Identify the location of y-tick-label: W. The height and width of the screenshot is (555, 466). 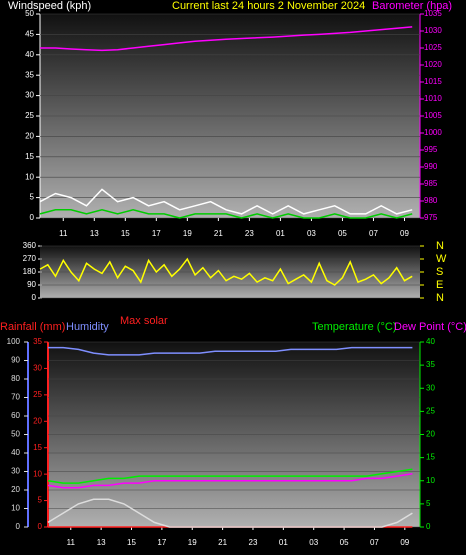
(441, 259).